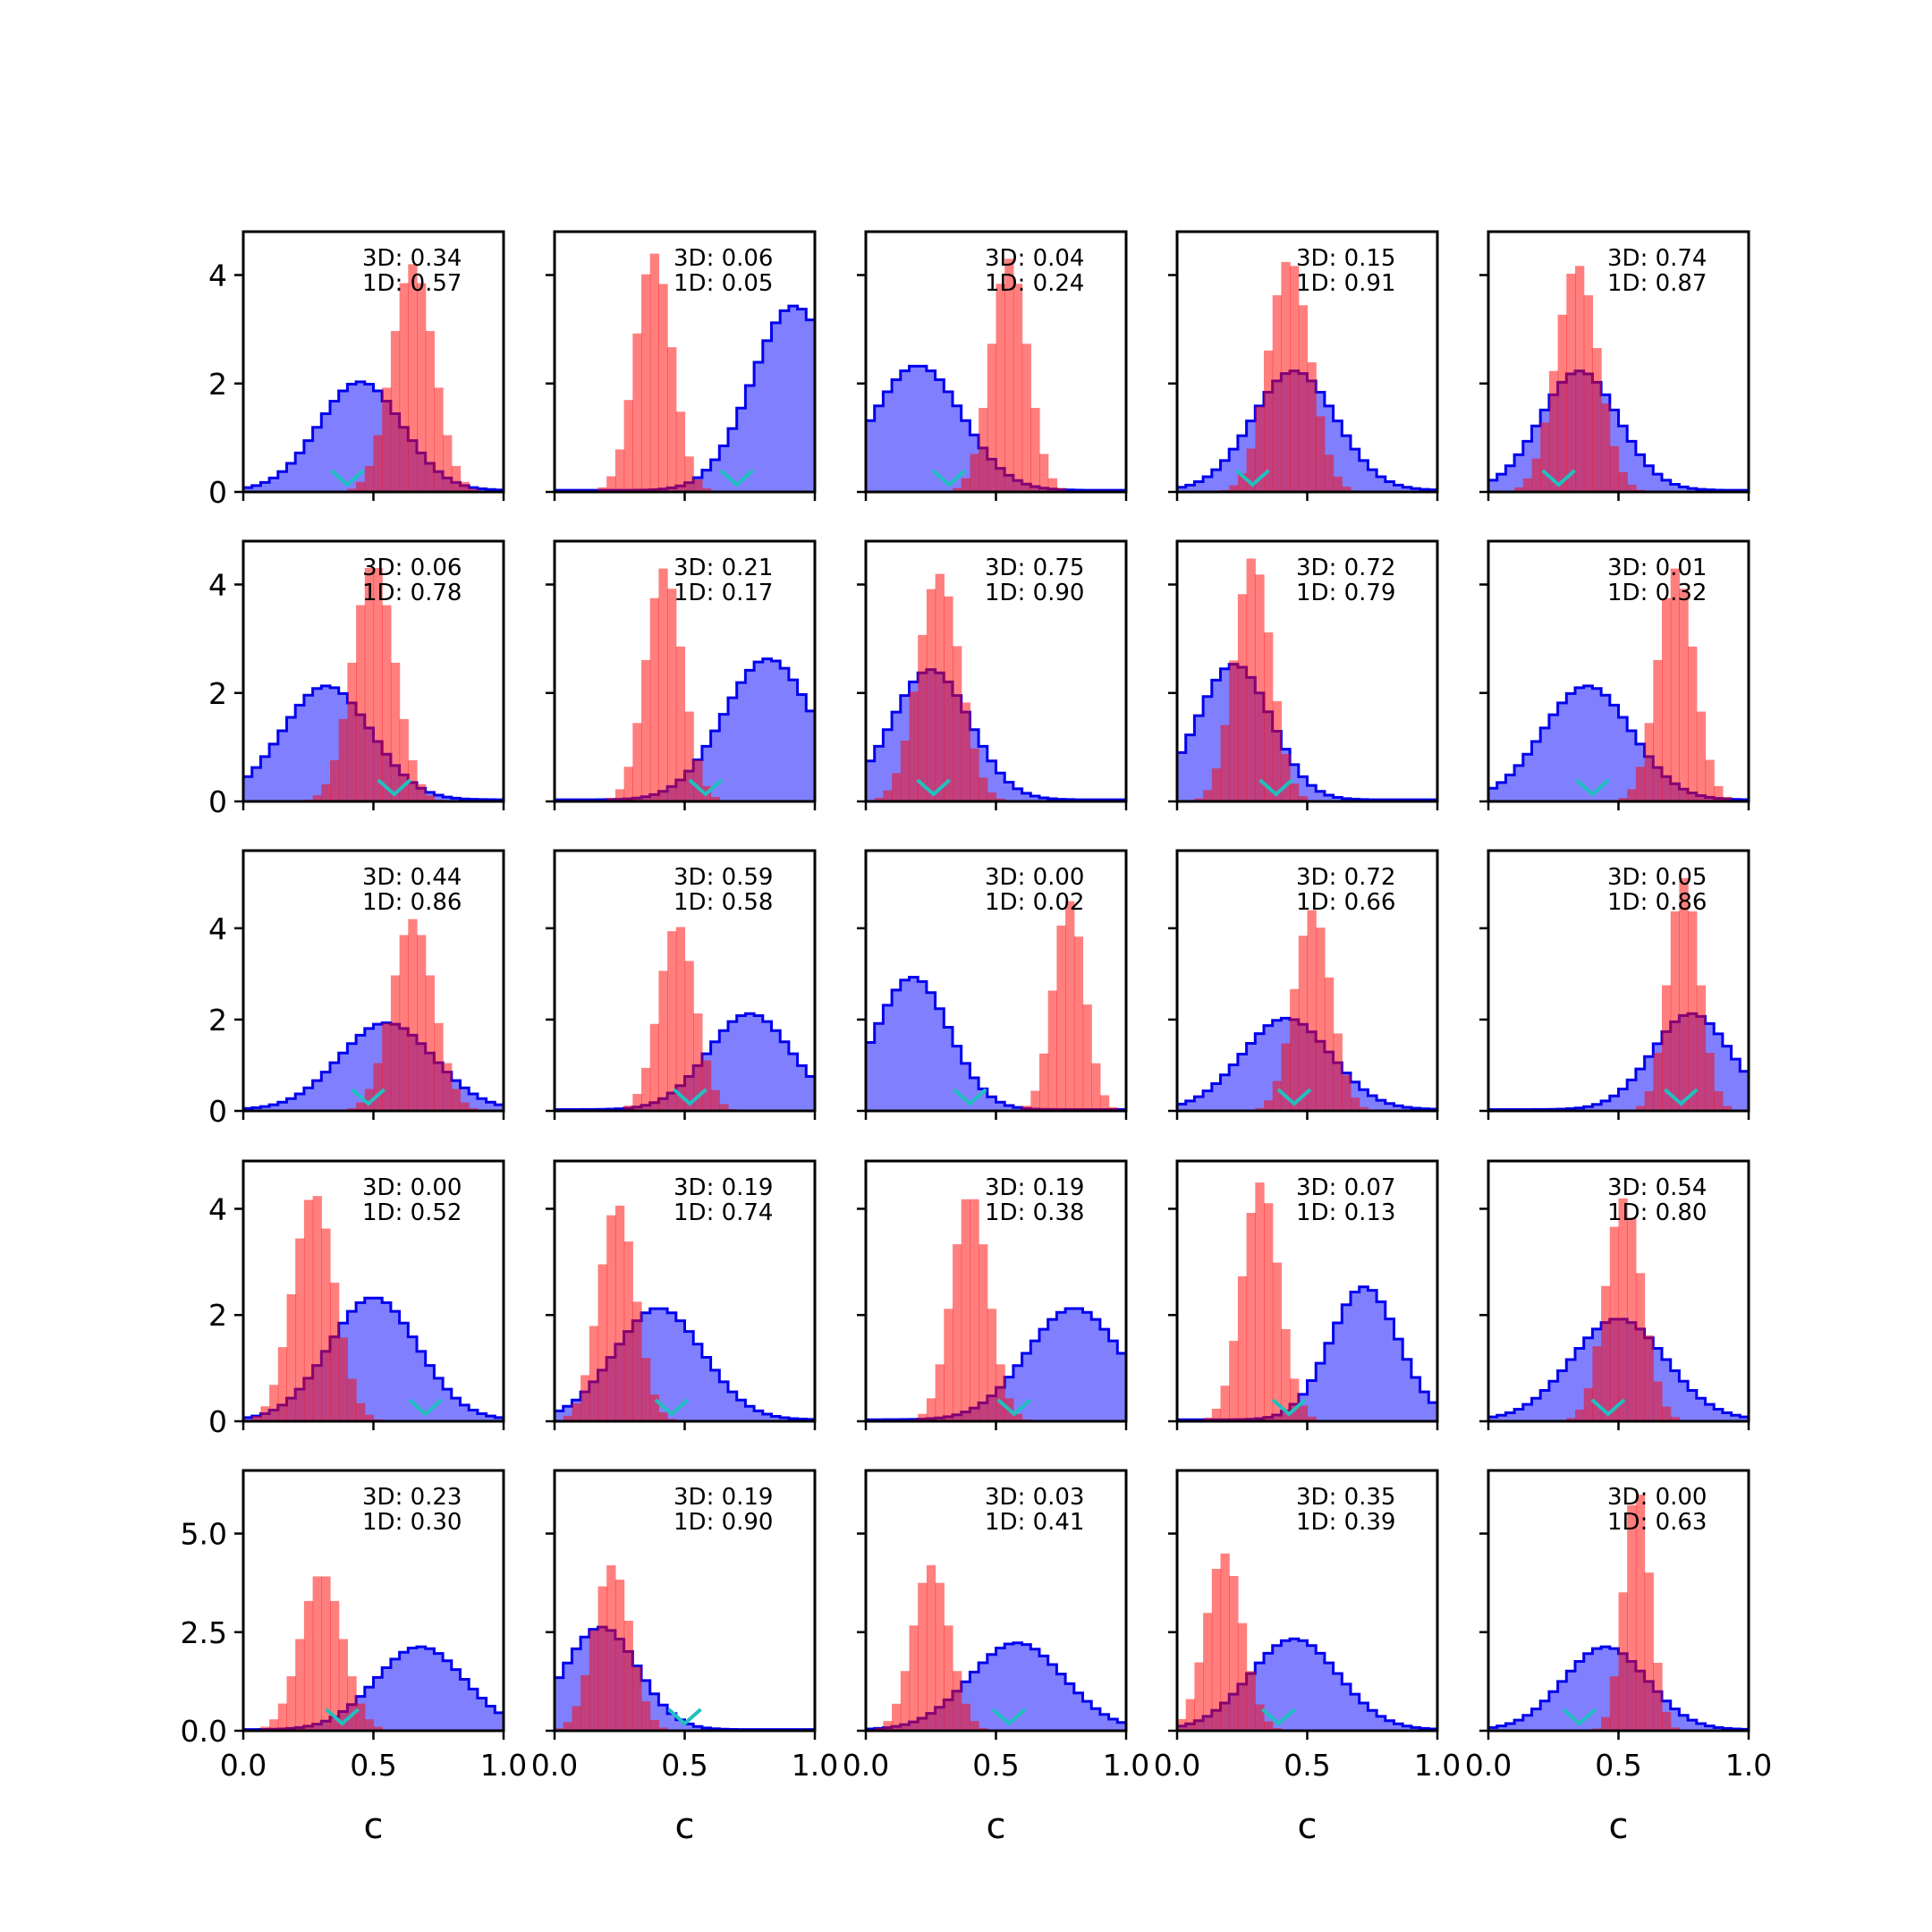 The height and width of the screenshot is (1932, 1932). I want to click on annotation-3d: 3D: 0.23, so click(412, 1497).